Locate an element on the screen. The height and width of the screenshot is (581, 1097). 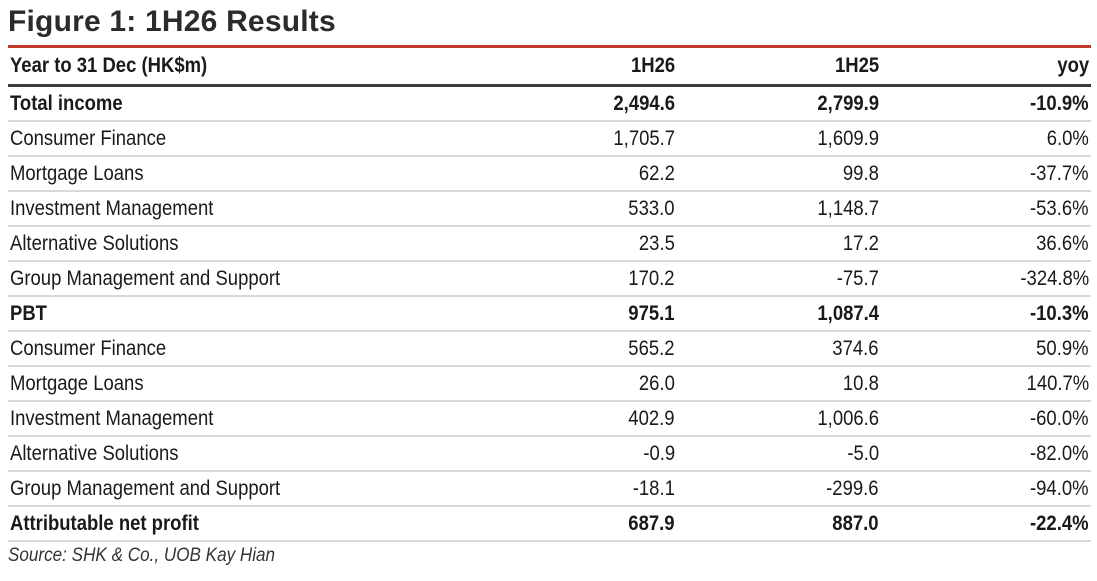
row-value-1h26: 62.2 is located at coordinates (577, 174).